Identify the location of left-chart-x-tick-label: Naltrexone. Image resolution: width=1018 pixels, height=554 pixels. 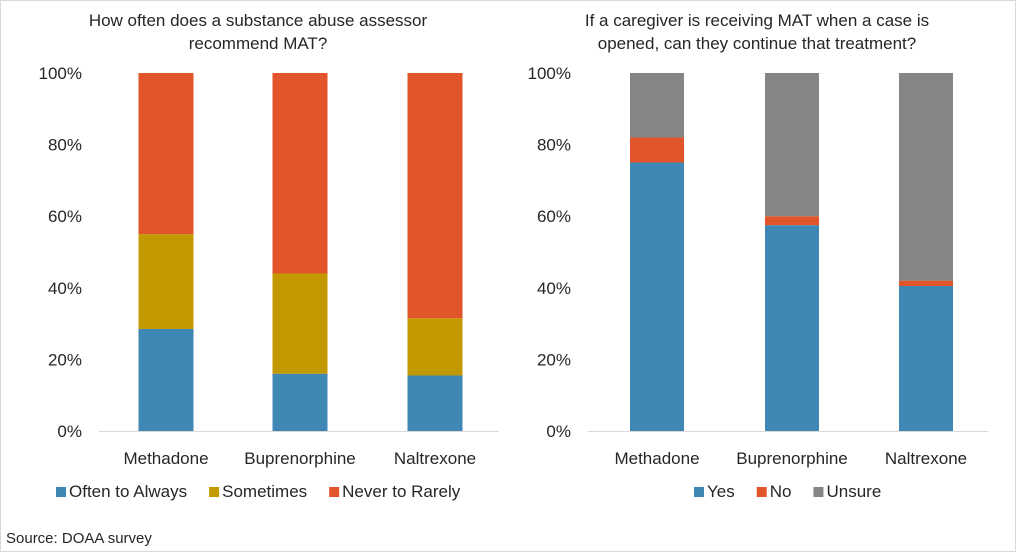
(435, 458).